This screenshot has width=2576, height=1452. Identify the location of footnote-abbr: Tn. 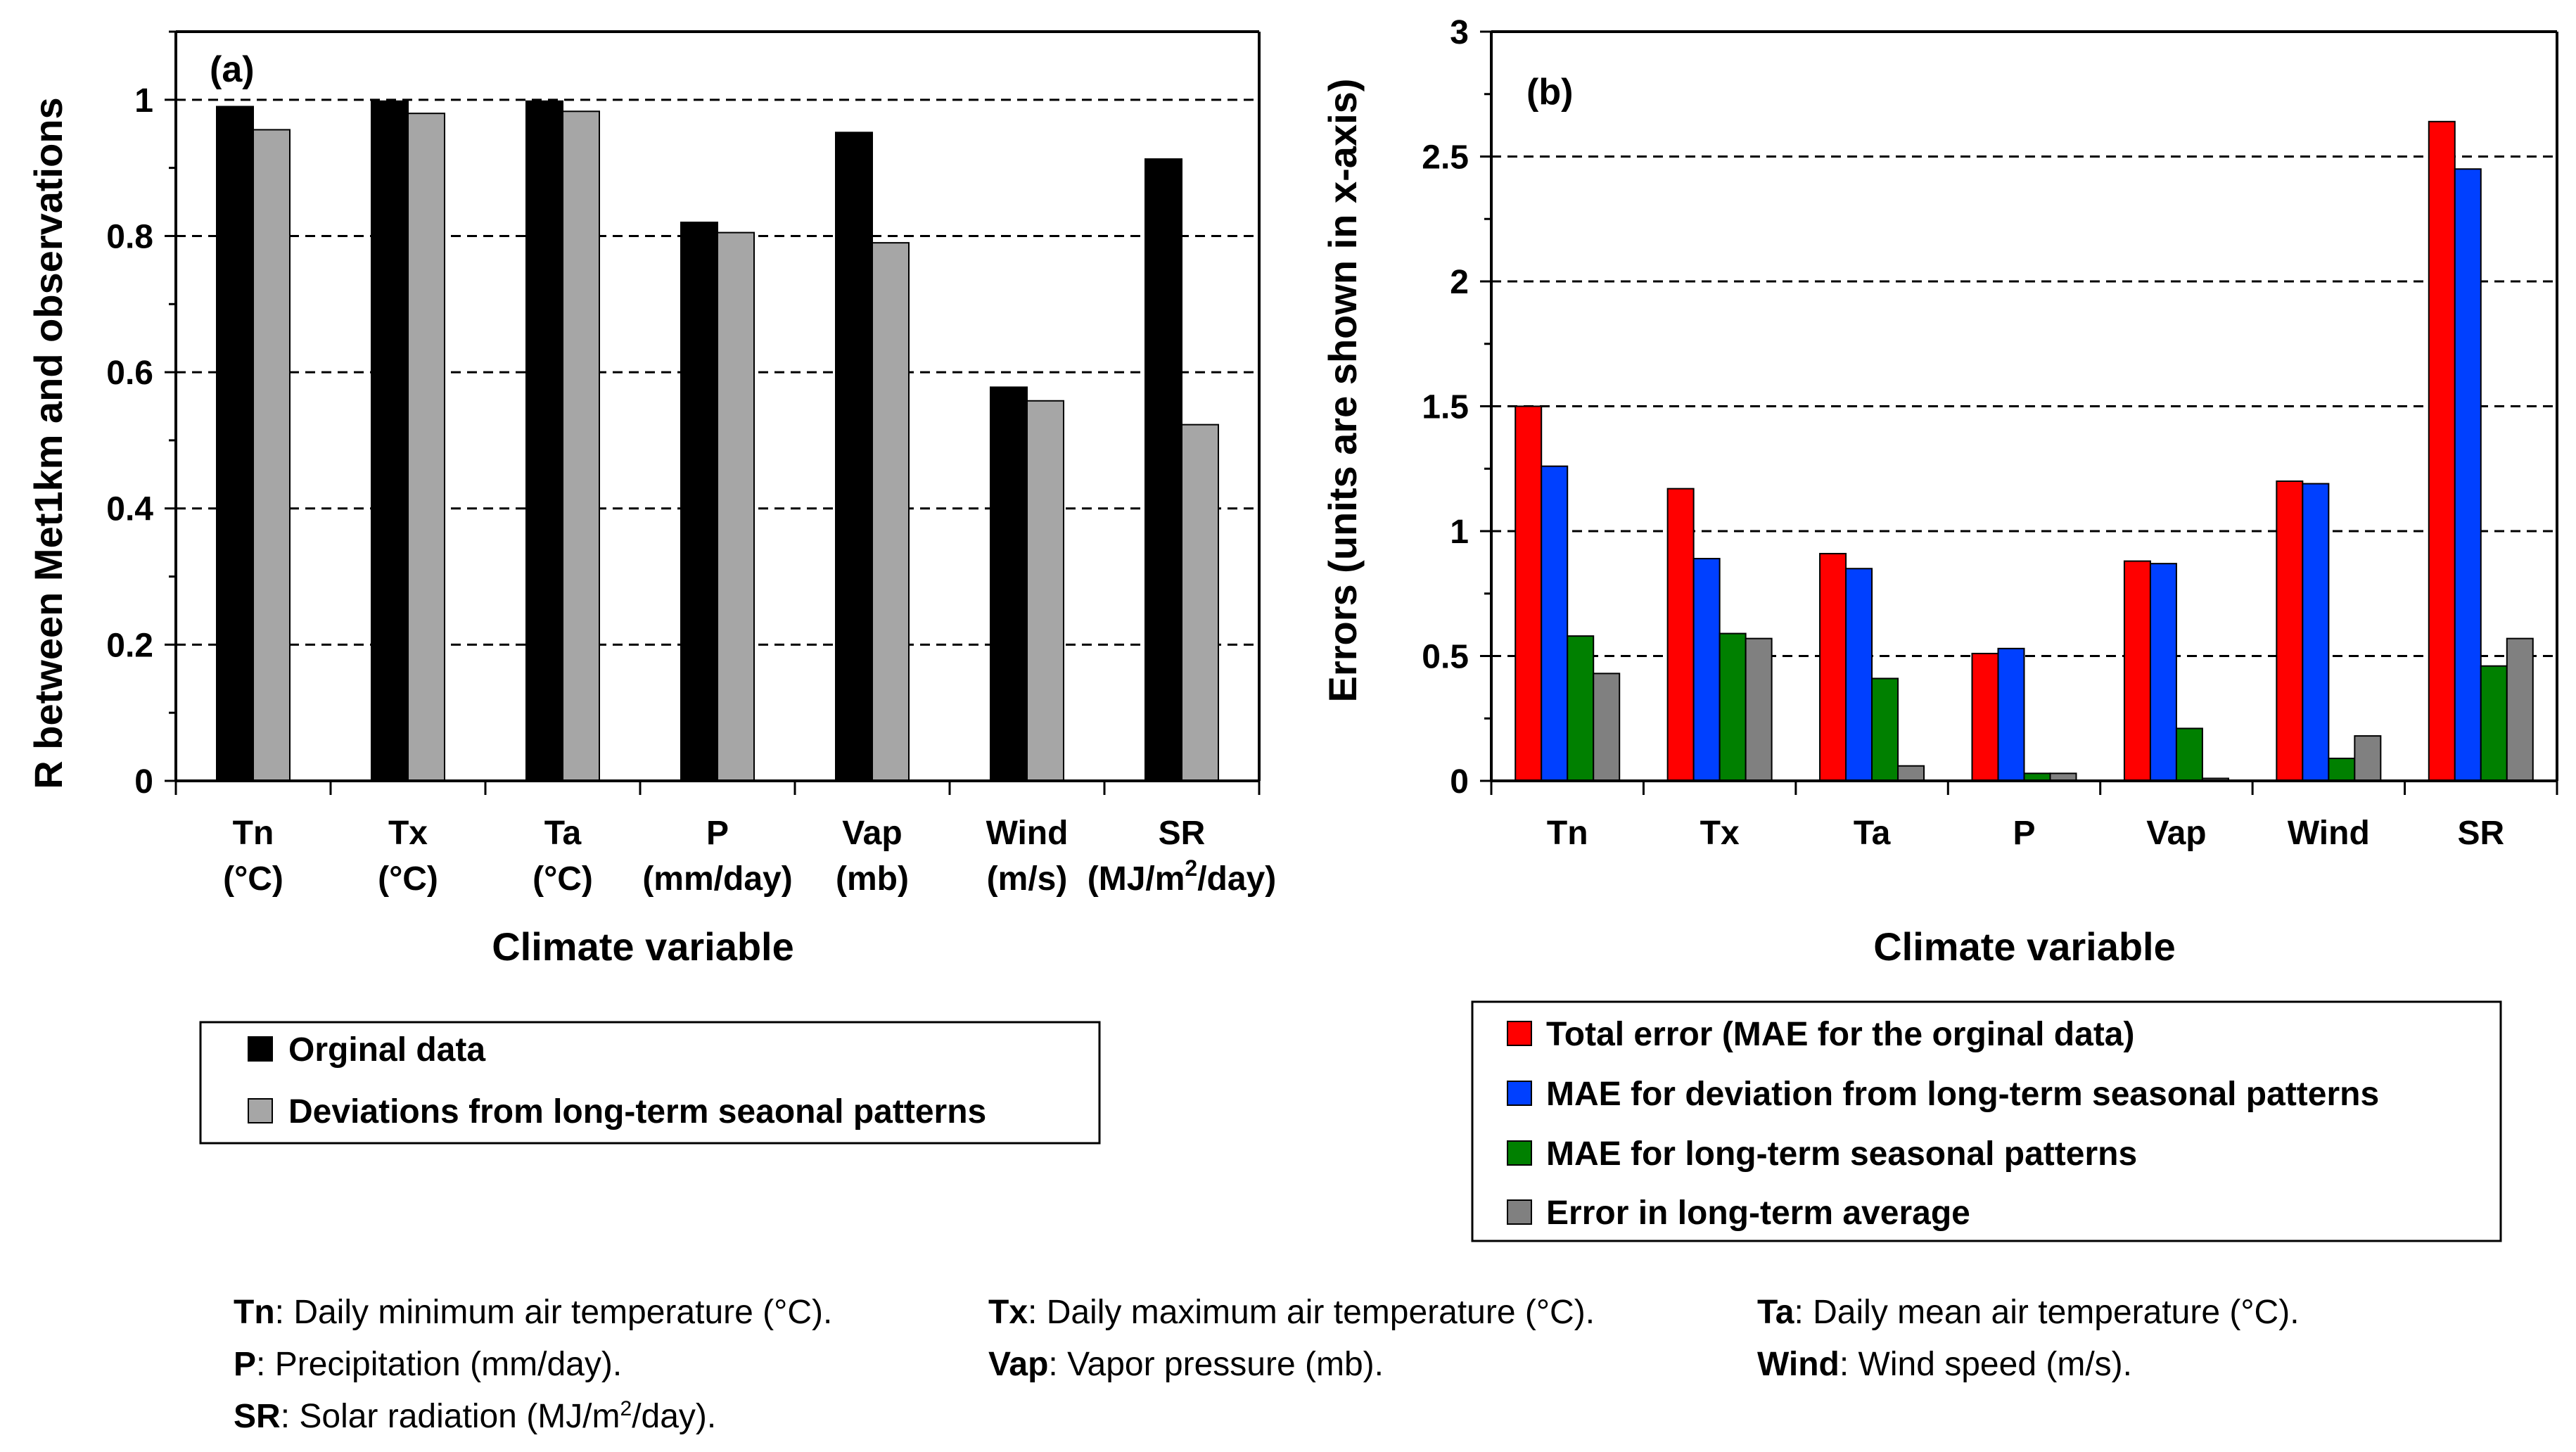
(254, 1312).